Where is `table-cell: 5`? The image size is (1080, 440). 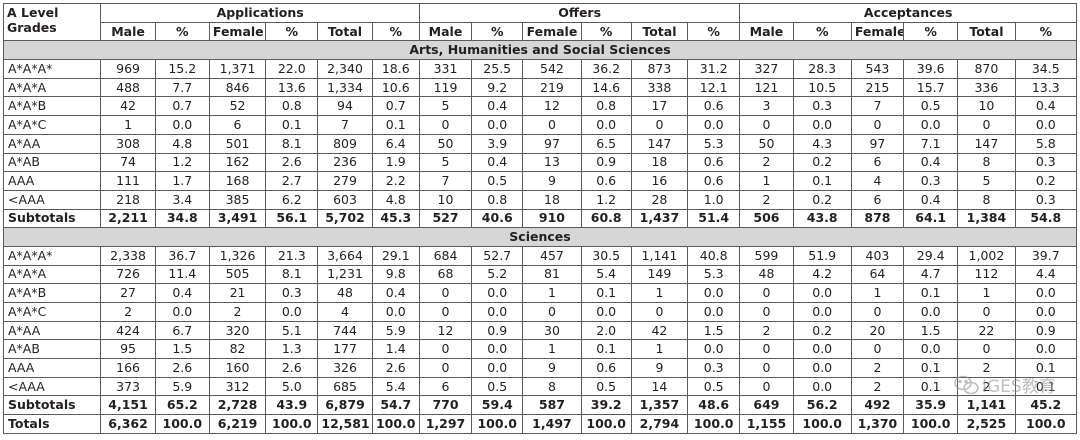
table-cell: 5 is located at coordinates (445, 162).